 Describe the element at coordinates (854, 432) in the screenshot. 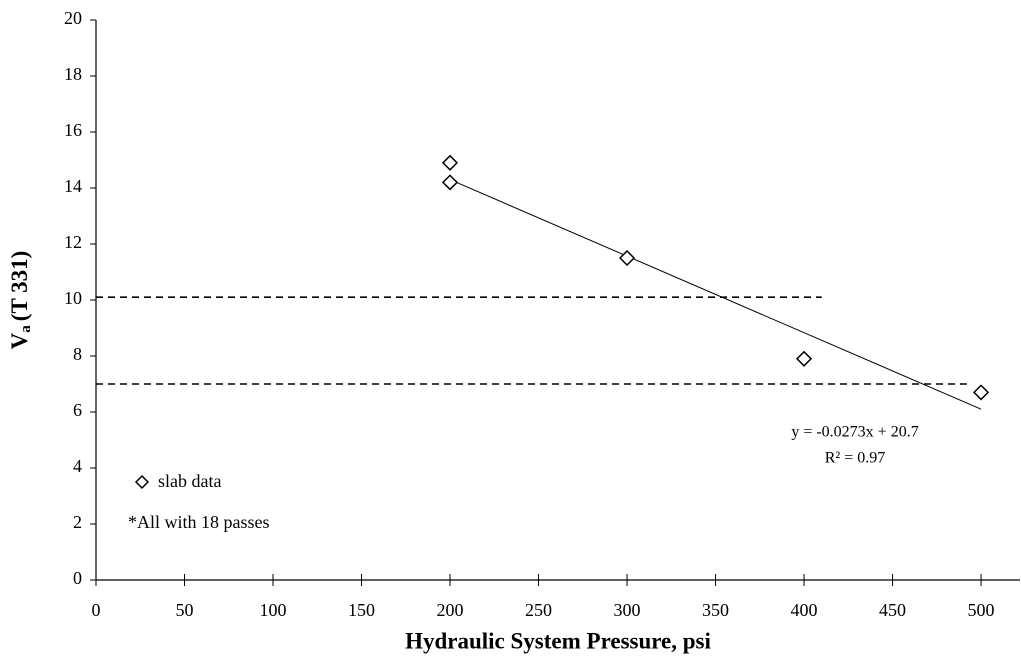

I see `trendline-equation: y = -0.0273x + 20.7` at that location.